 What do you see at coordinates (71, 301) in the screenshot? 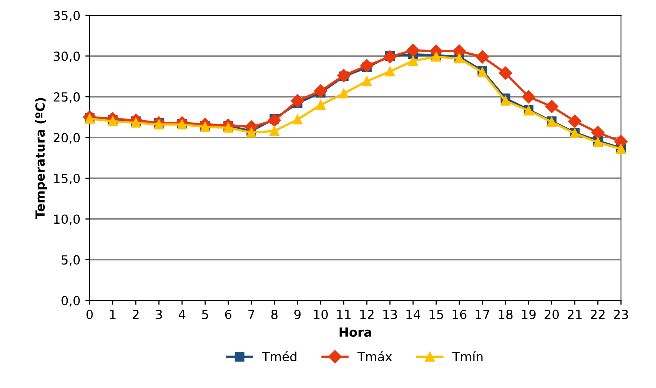
I see `y-tick-label: 0,0` at bounding box center [71, 301].